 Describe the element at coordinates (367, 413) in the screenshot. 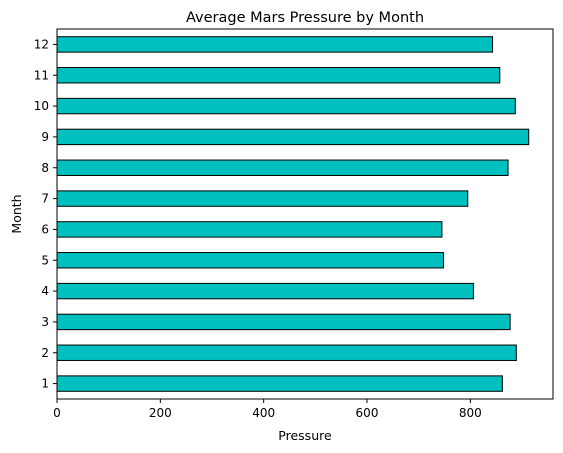

I see `x-tick-label: 600` at that location.